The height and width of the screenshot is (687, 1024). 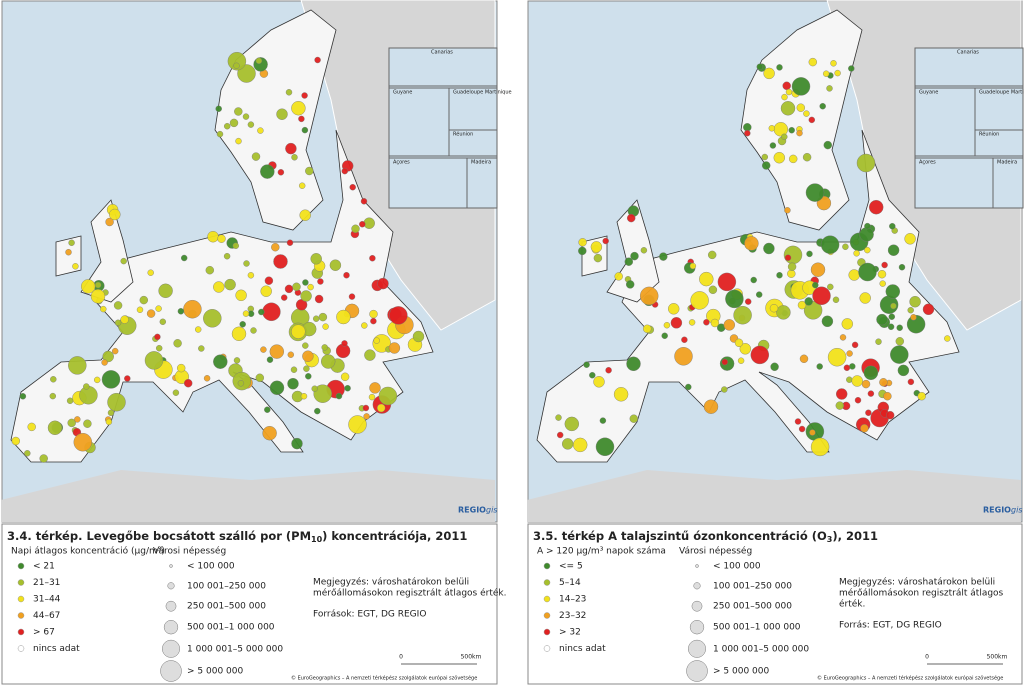 I want to click on size-label: > 5 000 000, so click(x=215, y=672).